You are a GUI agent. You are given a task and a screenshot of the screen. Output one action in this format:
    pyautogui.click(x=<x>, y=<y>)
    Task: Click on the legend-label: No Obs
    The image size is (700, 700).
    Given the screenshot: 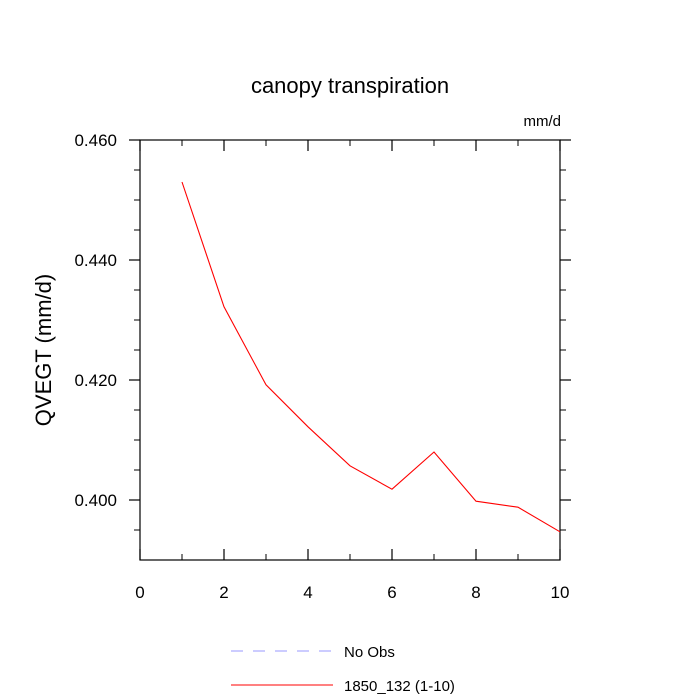 What is the action you would take?
    pyautogui.click(x=369, y=652)
    